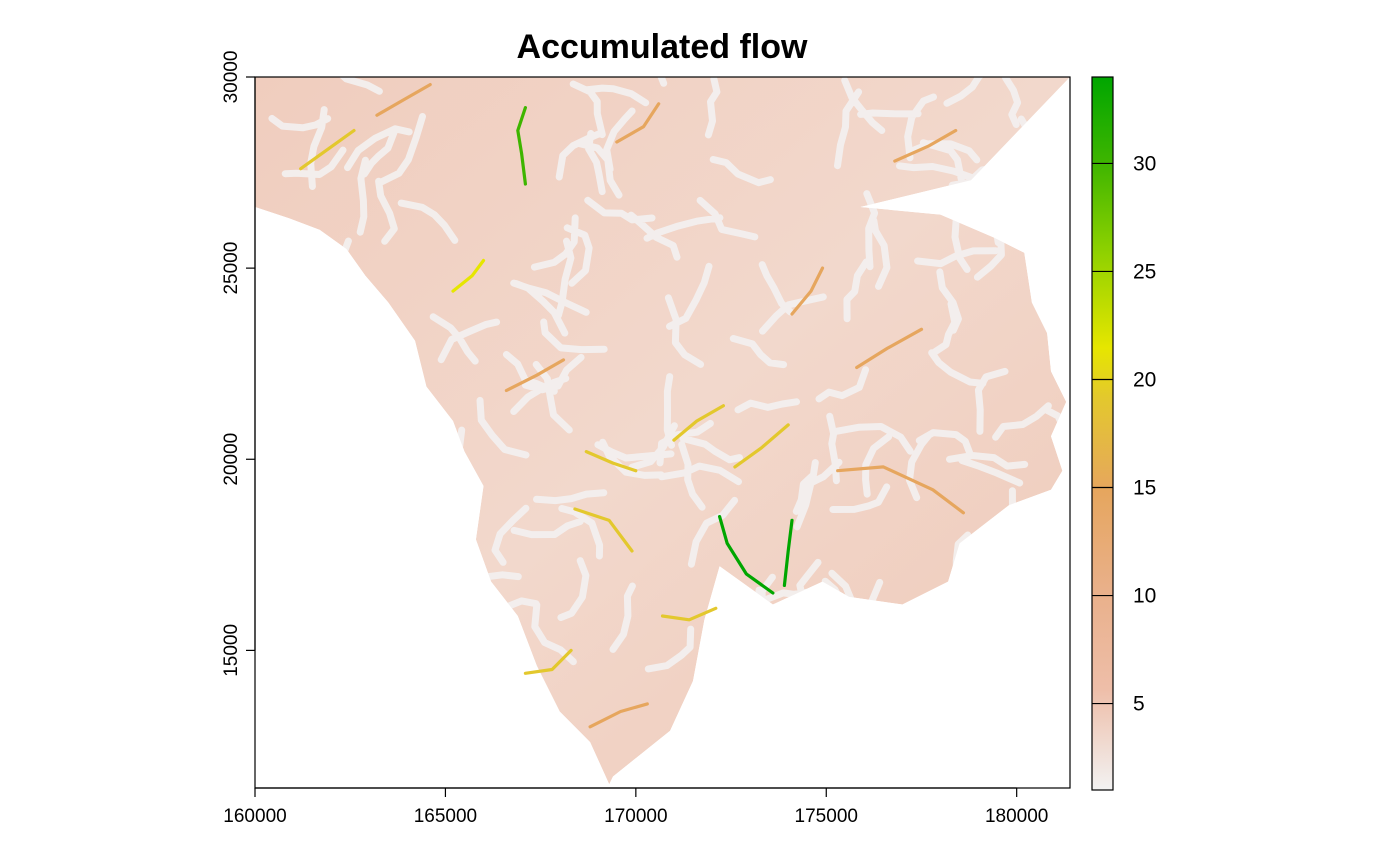 The width and height of the screenshot is (1400, 866). I want to click on colorbar-tick-label: 10, so click(1144, 596).